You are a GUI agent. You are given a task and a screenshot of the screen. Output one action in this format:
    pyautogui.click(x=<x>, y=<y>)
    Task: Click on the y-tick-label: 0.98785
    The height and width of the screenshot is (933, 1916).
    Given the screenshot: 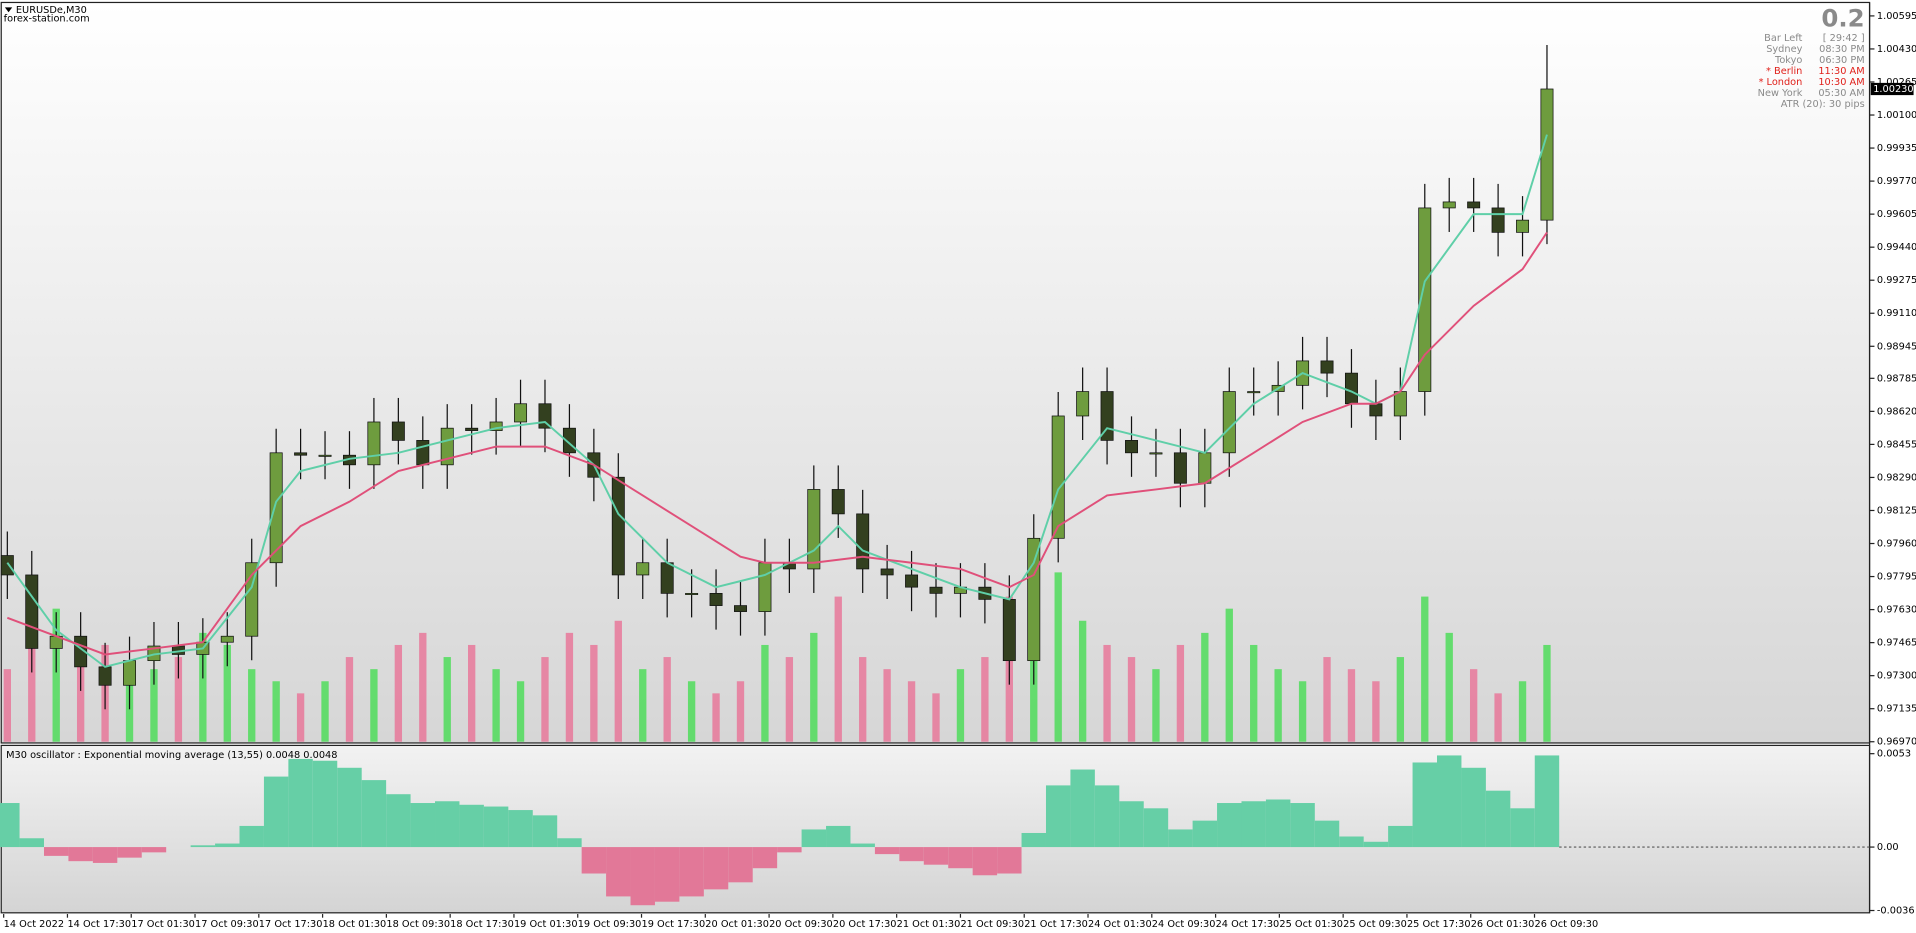 What is the action you would take?
    pyautogui.click(x=1896, y=378)
    